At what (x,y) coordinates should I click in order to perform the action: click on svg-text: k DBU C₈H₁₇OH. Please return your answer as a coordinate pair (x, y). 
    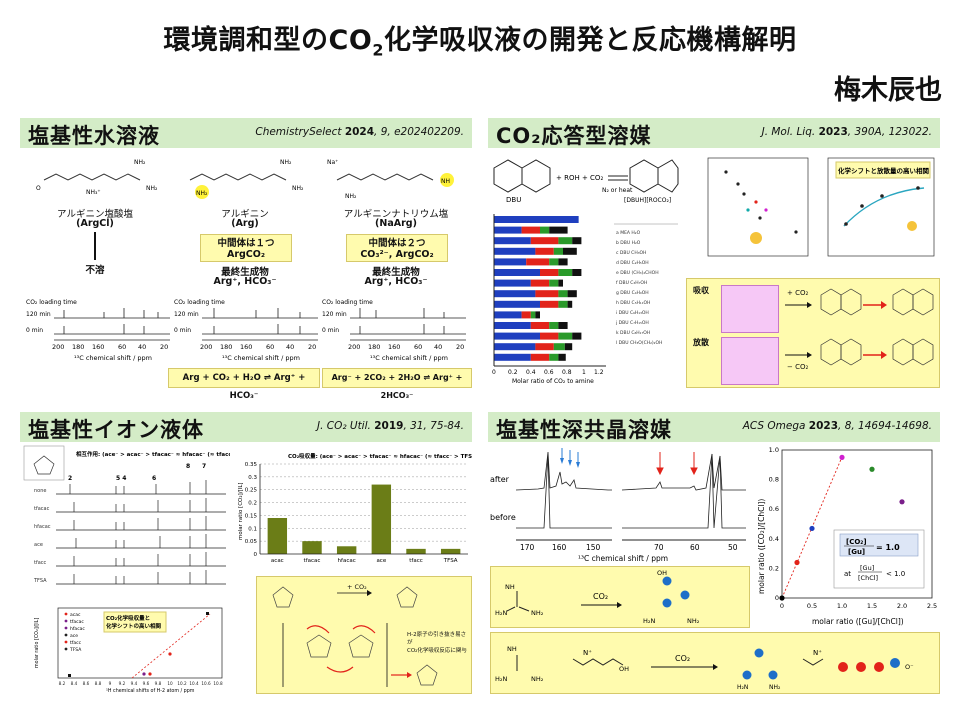
    Looking at the image, I should click on (633, 333).